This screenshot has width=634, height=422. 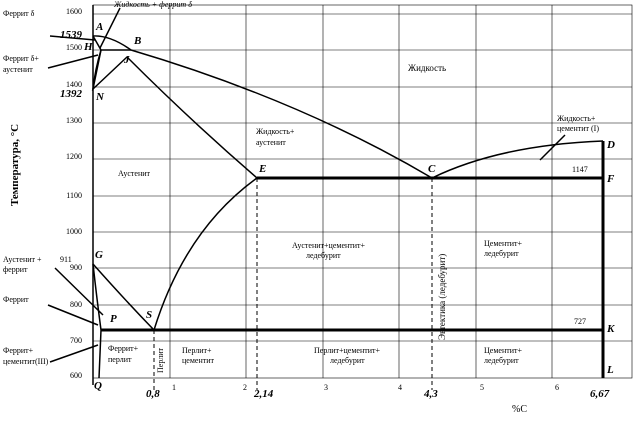 I want to click on left-label: Феррит δ+, so click(x=21, y=58).